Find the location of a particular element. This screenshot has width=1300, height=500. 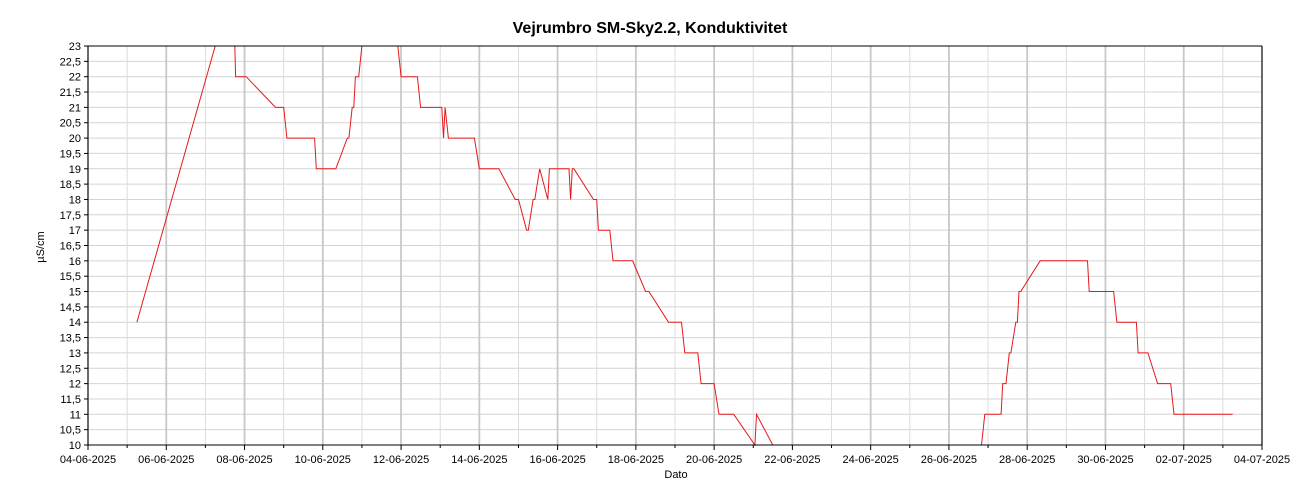

x-tick-label: 14-06-2025 is located at coordinates (479, 460).